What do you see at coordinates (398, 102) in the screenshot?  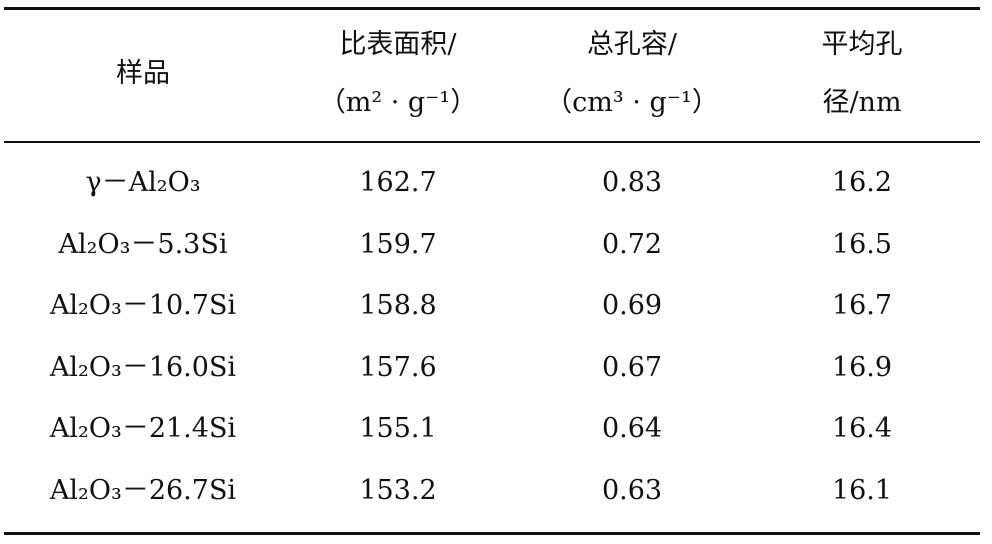 I see `header-cell: （m² · g⁻¹）` at bounding box center [398, 102].